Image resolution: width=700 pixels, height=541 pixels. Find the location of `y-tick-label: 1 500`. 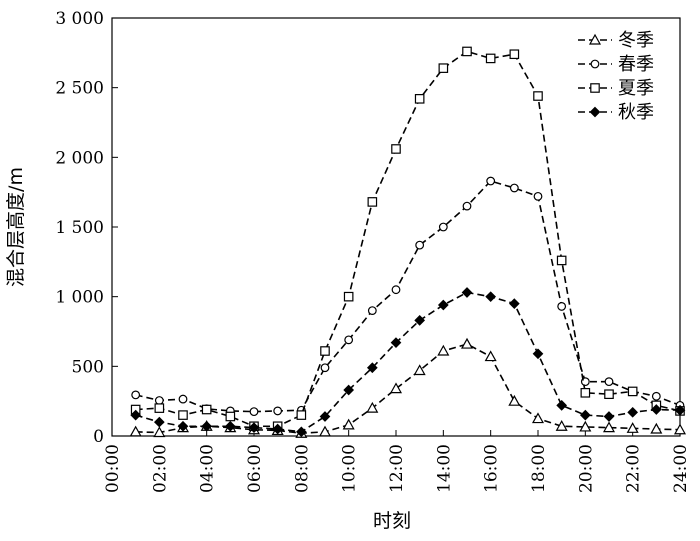

y-tick-label: 1 500 is located at coordinates (79, 228).